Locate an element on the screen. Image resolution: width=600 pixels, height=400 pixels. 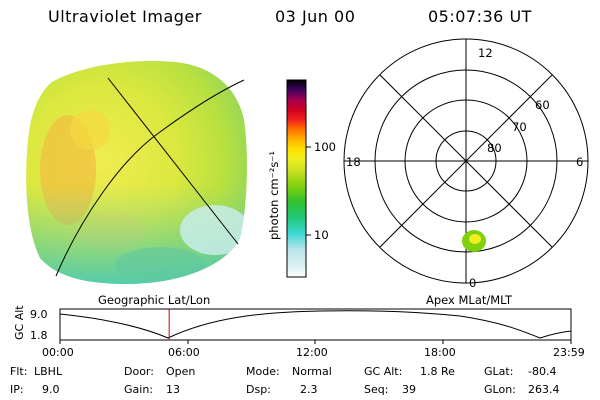
timeline-x-tick-label: 00:00 is located at coordinates (58, 352).